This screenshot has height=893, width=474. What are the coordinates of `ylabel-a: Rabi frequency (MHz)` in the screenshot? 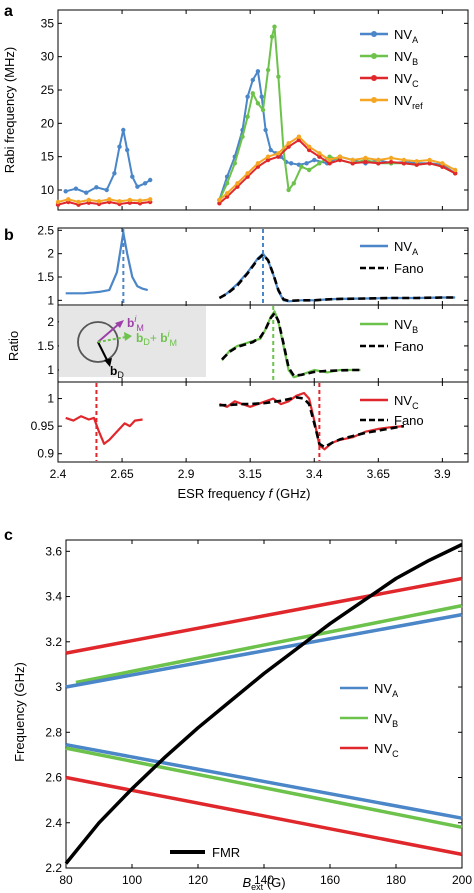 It's located at (9, 110).